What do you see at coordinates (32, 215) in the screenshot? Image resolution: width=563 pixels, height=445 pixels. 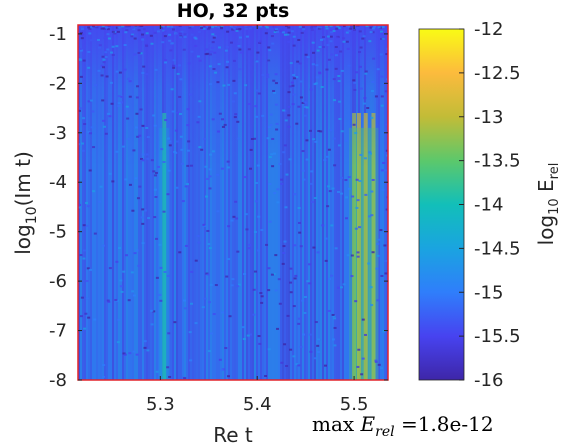 I see `y-label-sub: 10` at bounding box center [32, 215].